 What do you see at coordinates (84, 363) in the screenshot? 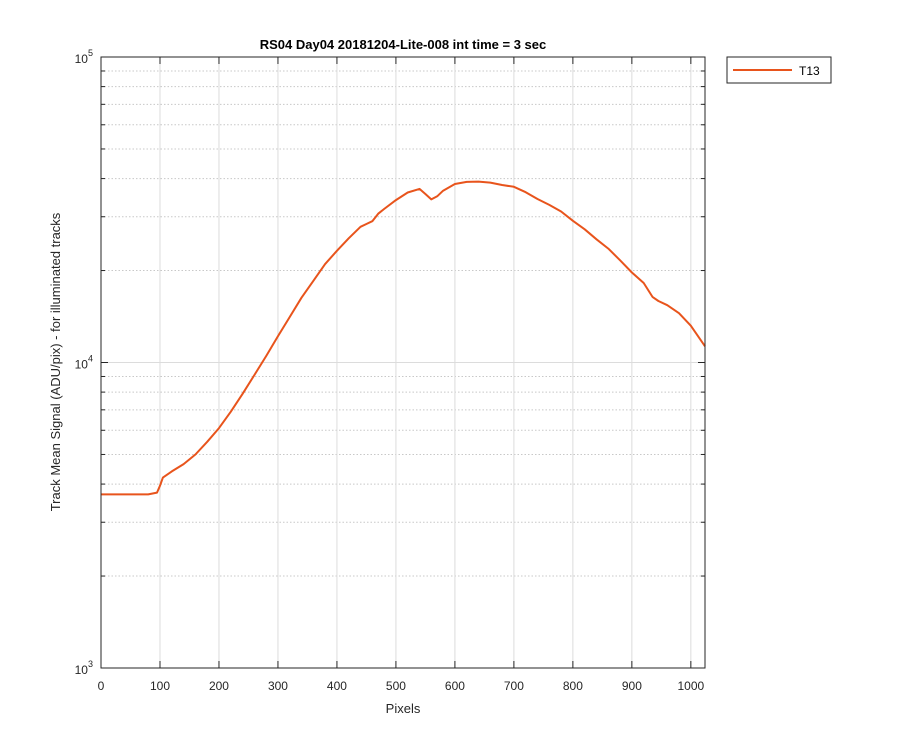
I see `y-tick-label: 10⁴` at bounding box center [84, 363].